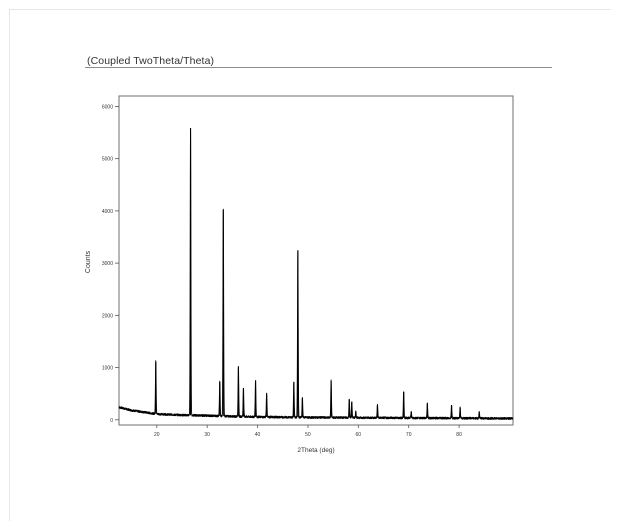 This screenshot has width=621, height=527. I want to click on y-tick-label: 1000, so click(107, 369).